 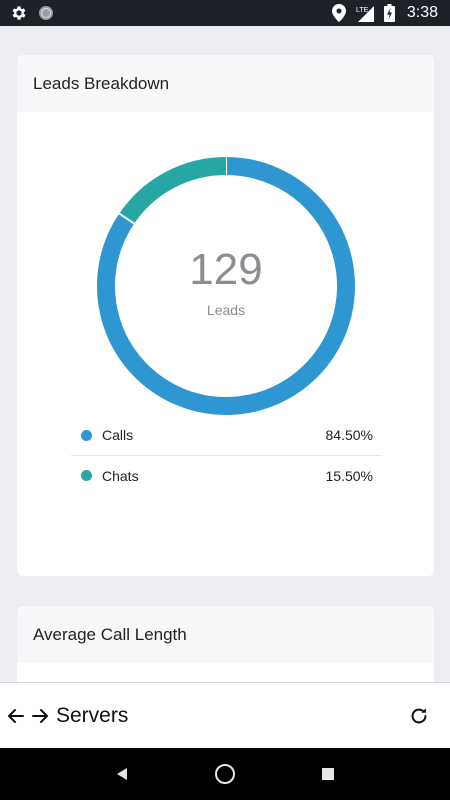 I want to click on chart-legend: Calls 84.50% Chats 15.50%, so click(x=226, y=455).